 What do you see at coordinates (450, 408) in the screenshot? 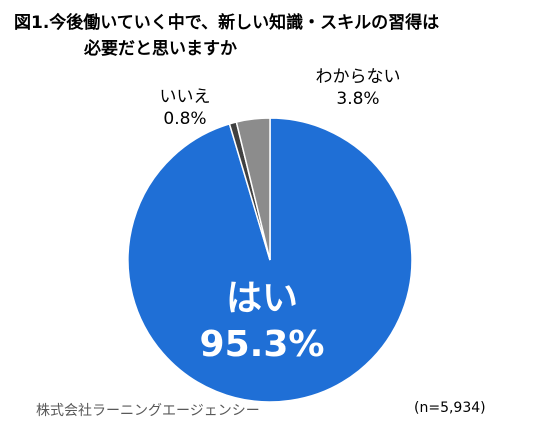
I see `sample-size: (n=5,934)` at bounding box center [450, 408].